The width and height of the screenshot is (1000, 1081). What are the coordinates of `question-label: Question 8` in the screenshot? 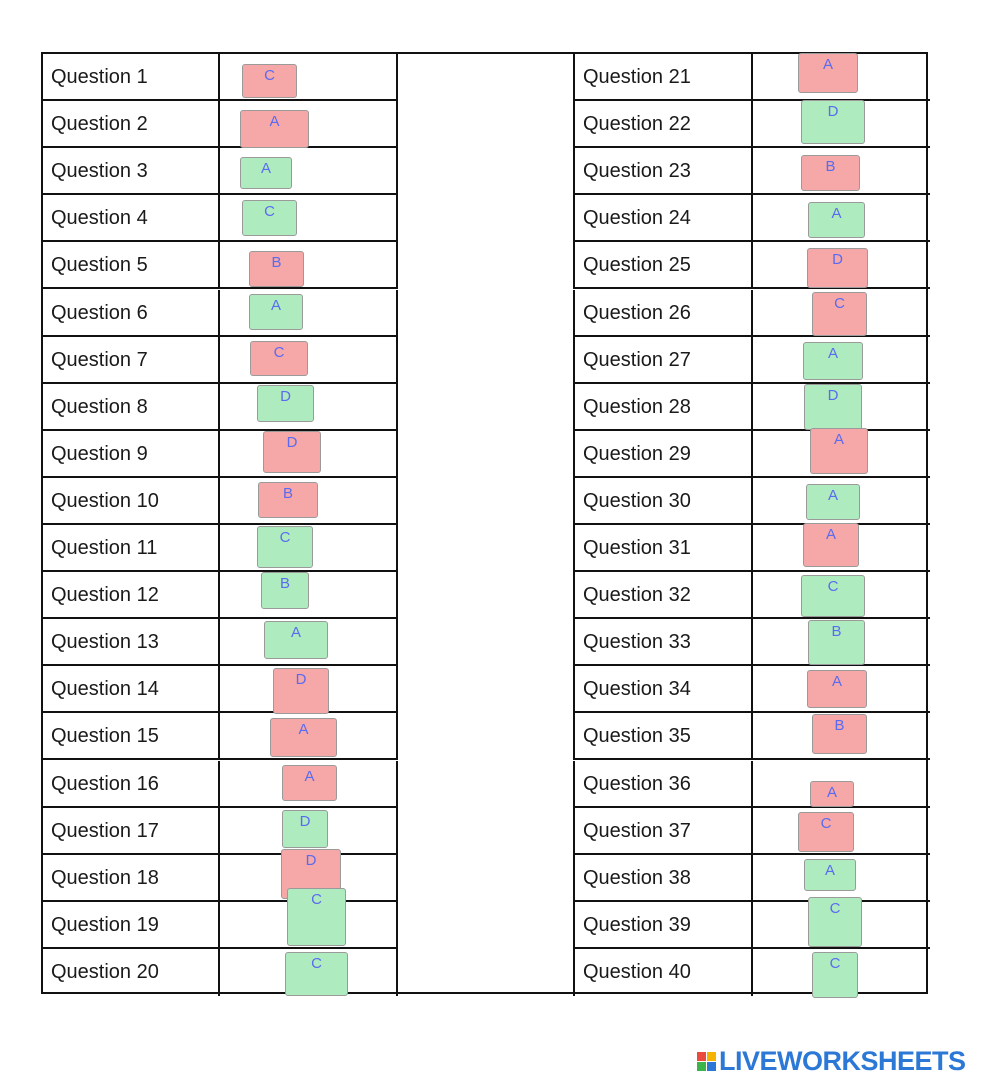 It's located at (99, 406).